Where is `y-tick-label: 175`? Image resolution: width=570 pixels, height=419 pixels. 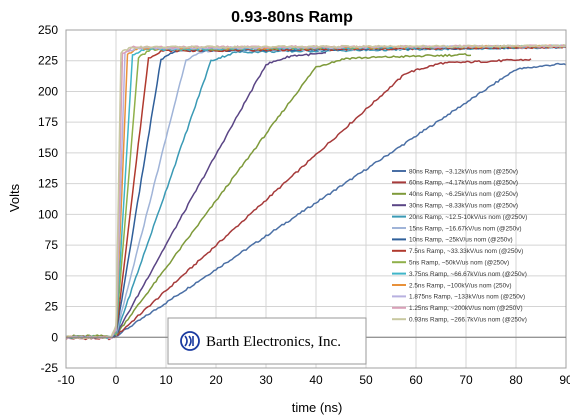
y-tick-label: 175 is located at coordinates (48, 122).